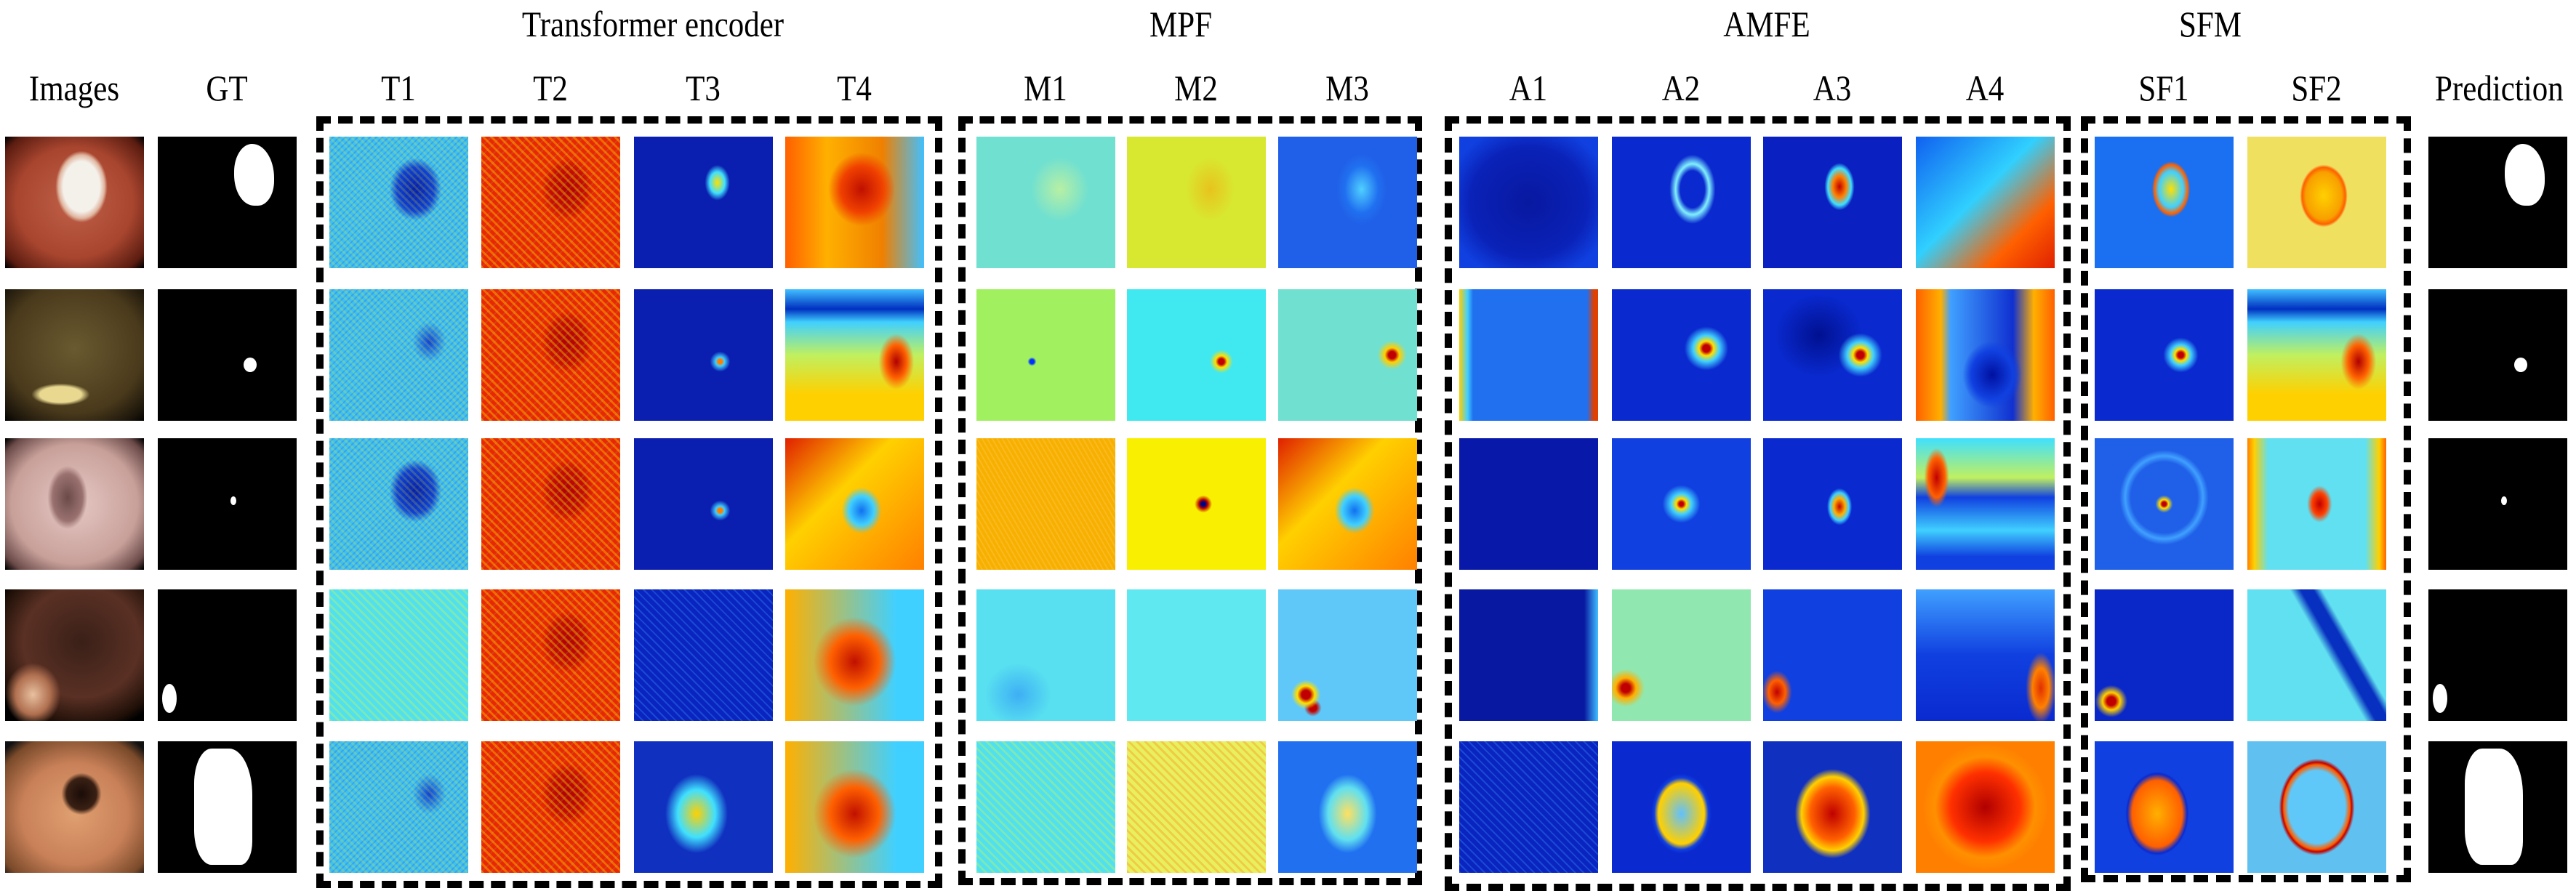 This screenshot has height=891, width=2576. Describe the element at coordinates (653, 24) in the screenshot. I see `group-title-transformer-encoder: Transformer encoder` at that location.